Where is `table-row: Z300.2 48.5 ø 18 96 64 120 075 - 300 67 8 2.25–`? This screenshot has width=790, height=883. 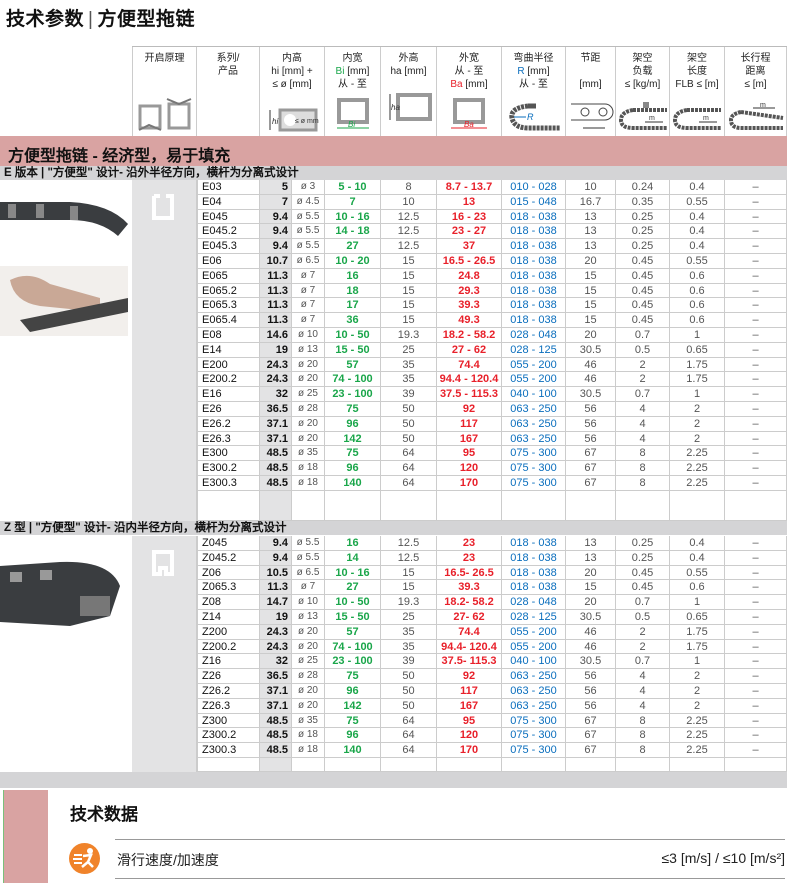 table-row: Z300.2 48.5 ø 18 96 64 120 075 - 300 67 8 2.25– is located at coordinates (492, 736).